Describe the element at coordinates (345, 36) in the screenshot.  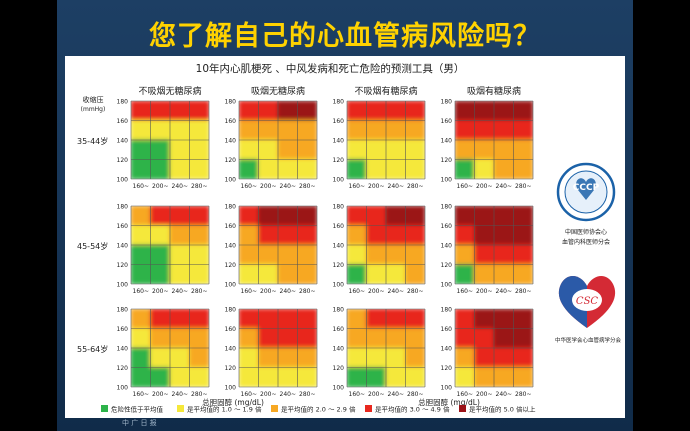
I see `slide-title: 您了解自己的心血管病风险吗？` at that location.